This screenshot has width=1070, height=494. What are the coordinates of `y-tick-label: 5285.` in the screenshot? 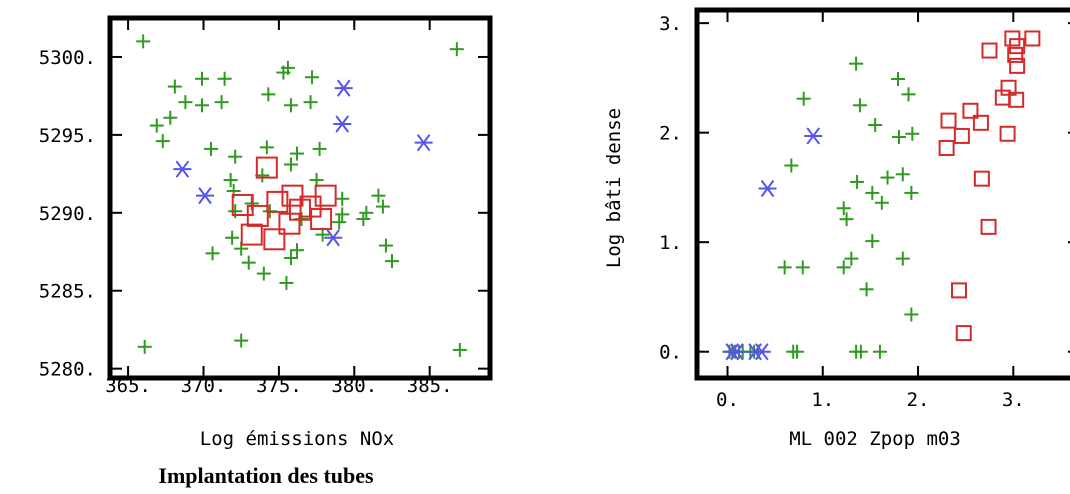 It's located at (67, 292).